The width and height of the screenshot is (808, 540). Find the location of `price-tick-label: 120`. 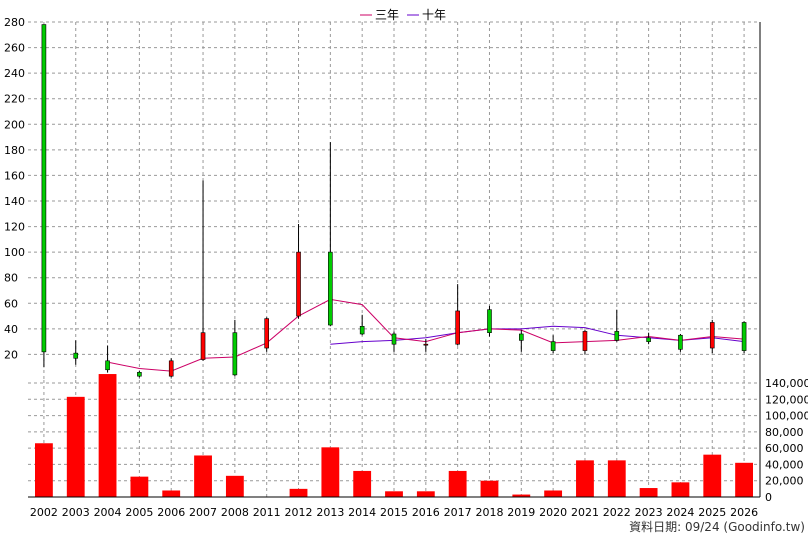

price-tick-label: 120 is located at coordinates (14, 227).